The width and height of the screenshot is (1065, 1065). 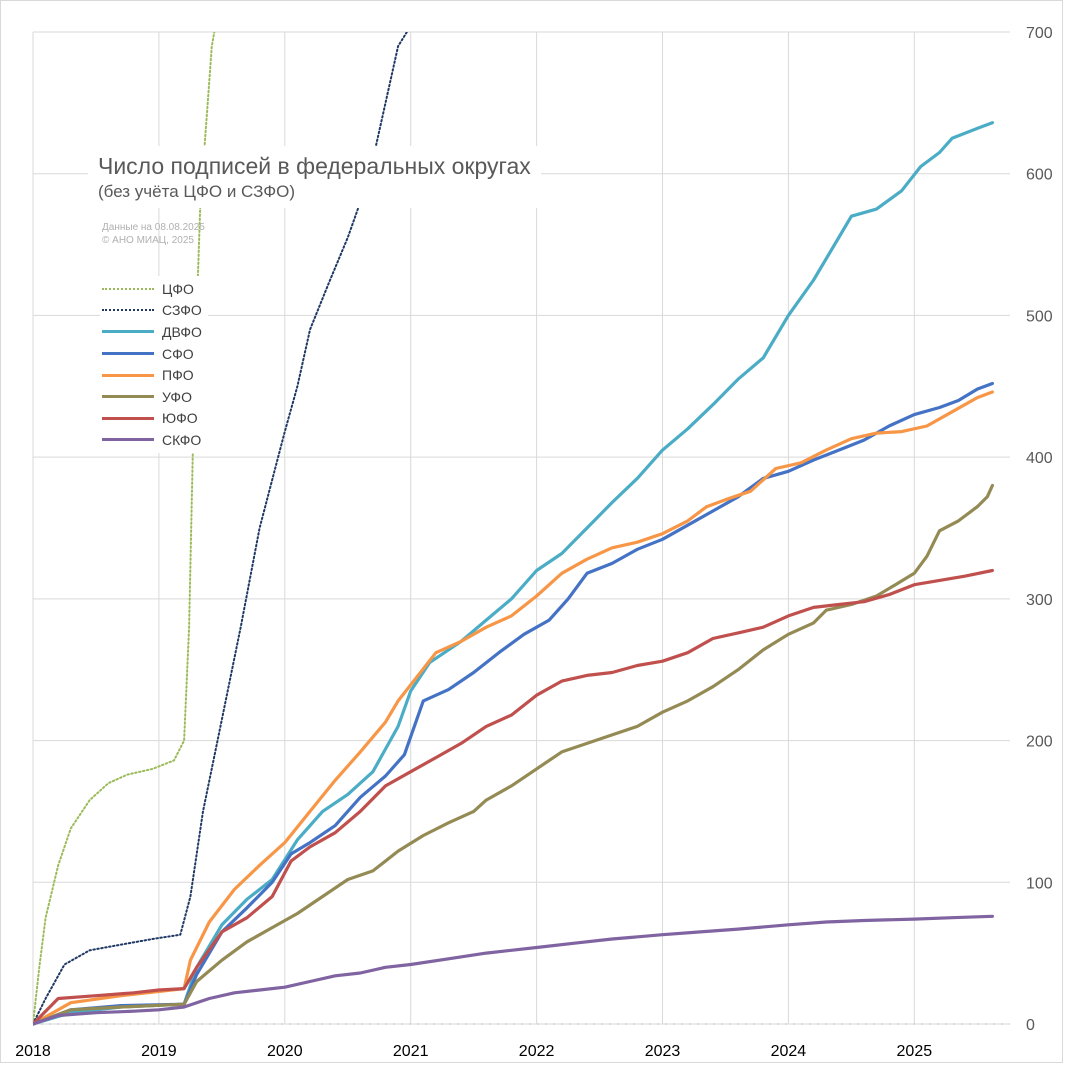 What do you see at coordinates (1030, 1025) in the screenshot?
I see `y-tick-label: 0` at bounding box center [1030, 1025].